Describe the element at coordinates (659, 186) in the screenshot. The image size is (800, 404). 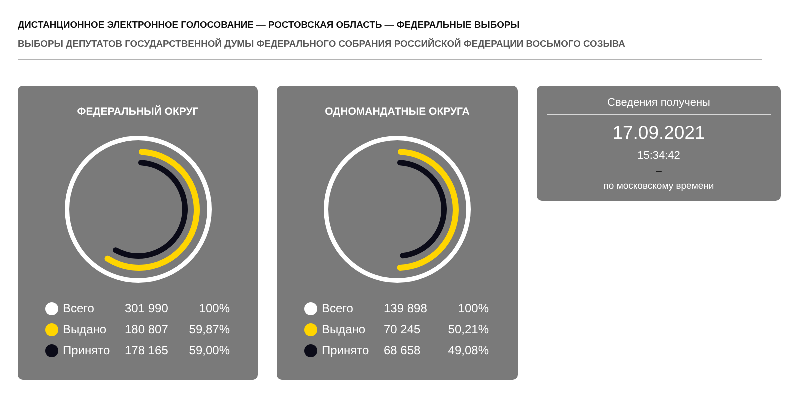
I see `text: по московскому времени` at that location.